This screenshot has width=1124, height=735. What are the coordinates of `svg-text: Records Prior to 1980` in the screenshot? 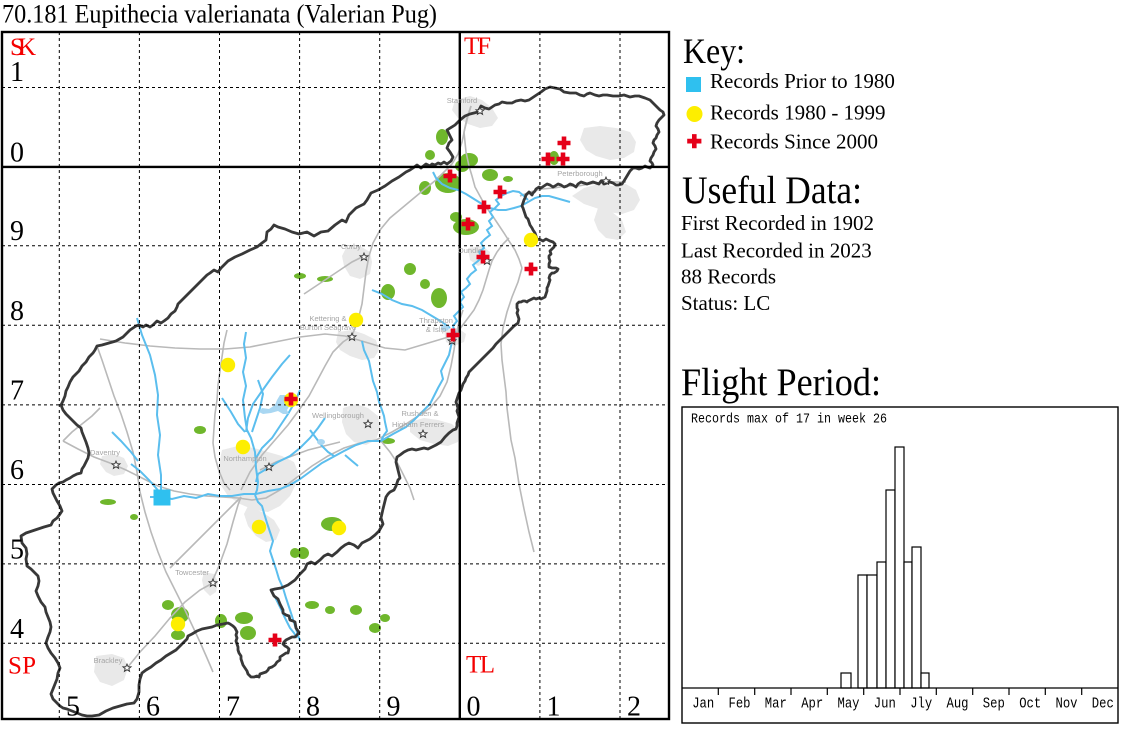 It's located at (802, 81).